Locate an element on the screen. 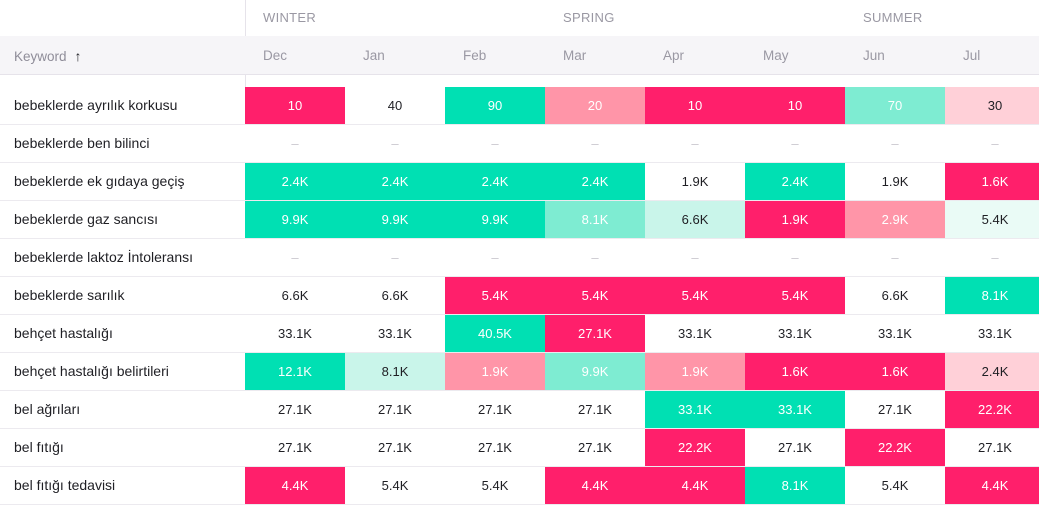  month-header-jul: Jul is located at coordinates (972, 55).